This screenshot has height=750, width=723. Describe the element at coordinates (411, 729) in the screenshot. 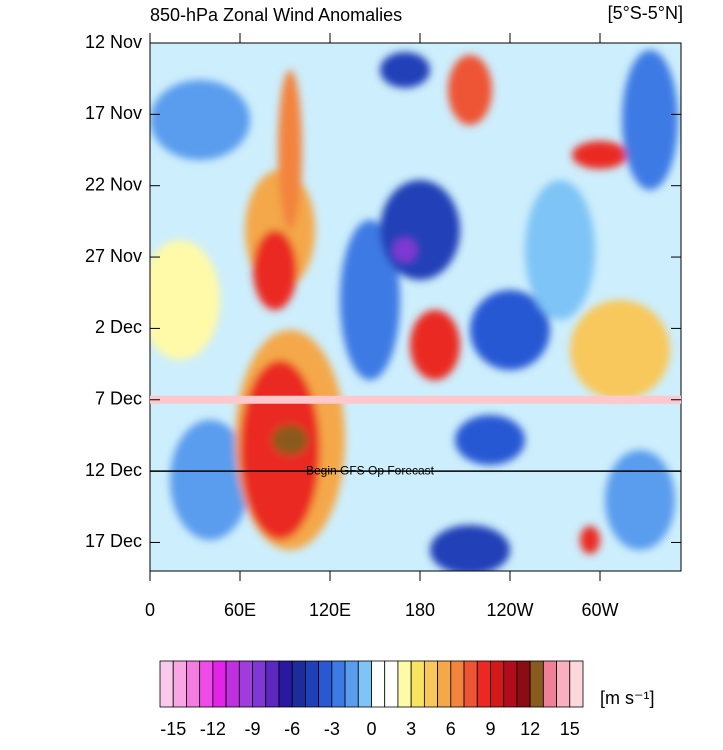

I see `colorbar-tick-label: 3` at that location.